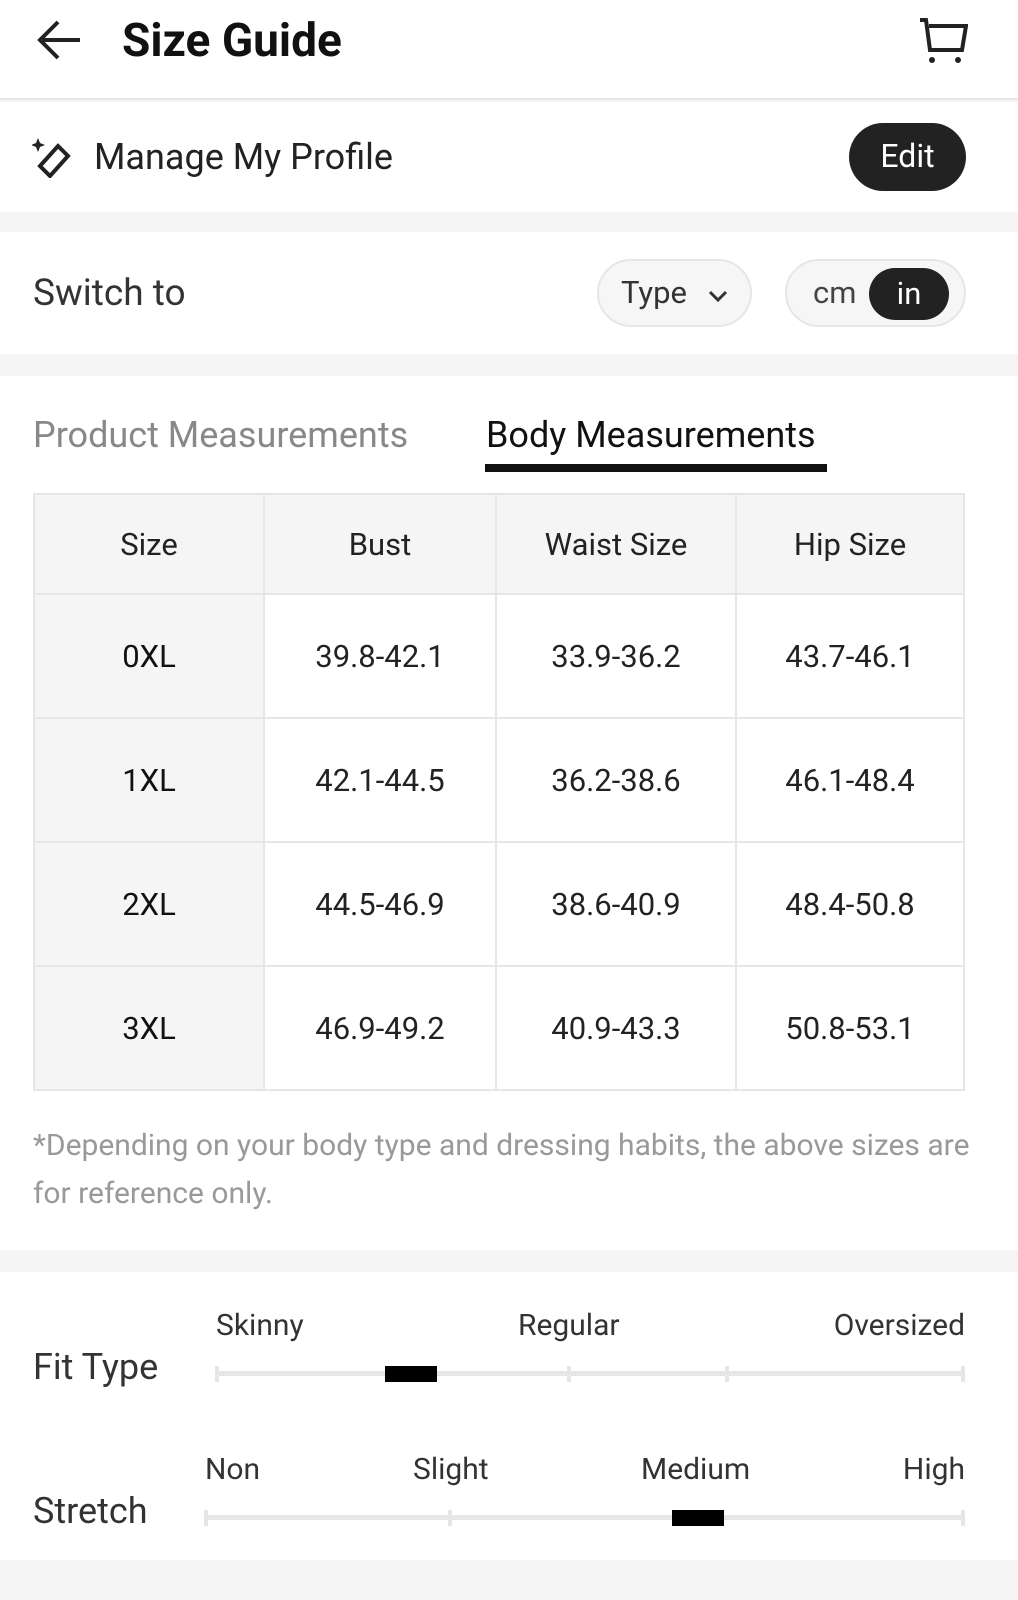 The height and width of the screenshot is (1600, 1018). What do you see at coordinates (616, 544) in the screenshot?
I see `header-waist: Waist Size` at bounding box center [616, 544].